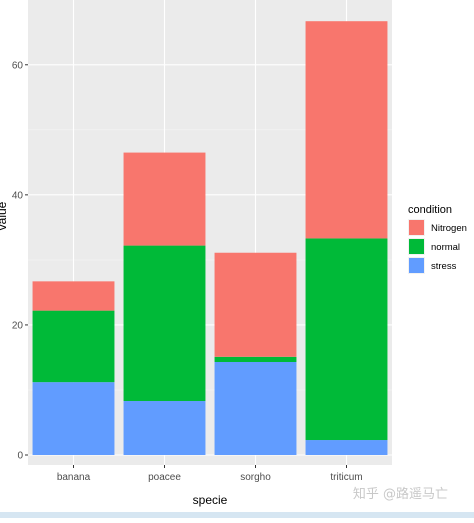 This screenshot has height=523, width=474. What do you see at coordinates (18, 325) in the screenshot?
I see `y-tick-label: 20` at bounding box center [18, 325].